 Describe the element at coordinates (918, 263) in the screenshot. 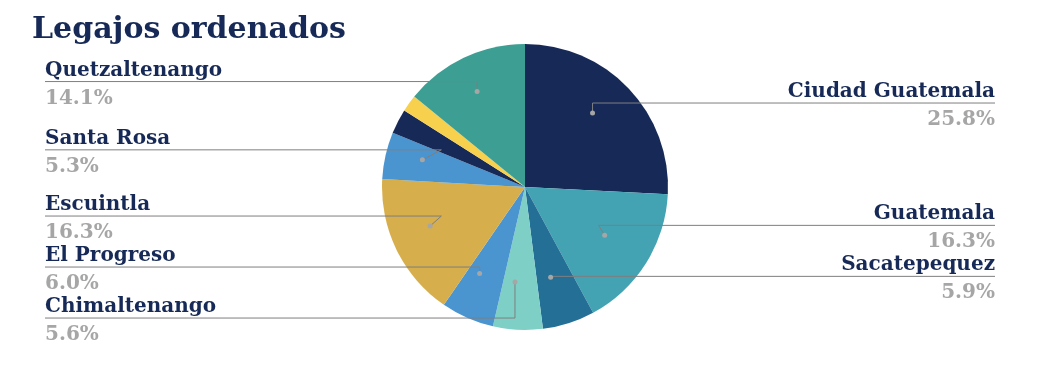

I see `slice-label: Sacatepequez` at that location.